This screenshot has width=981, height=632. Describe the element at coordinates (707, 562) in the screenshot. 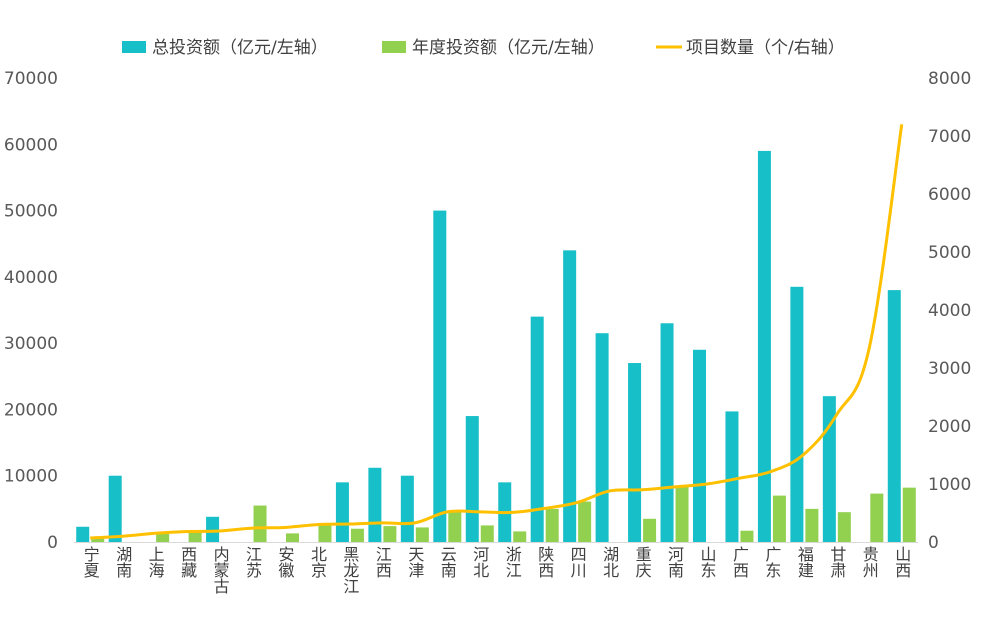

I see `x-category-label: 山东` at that location.